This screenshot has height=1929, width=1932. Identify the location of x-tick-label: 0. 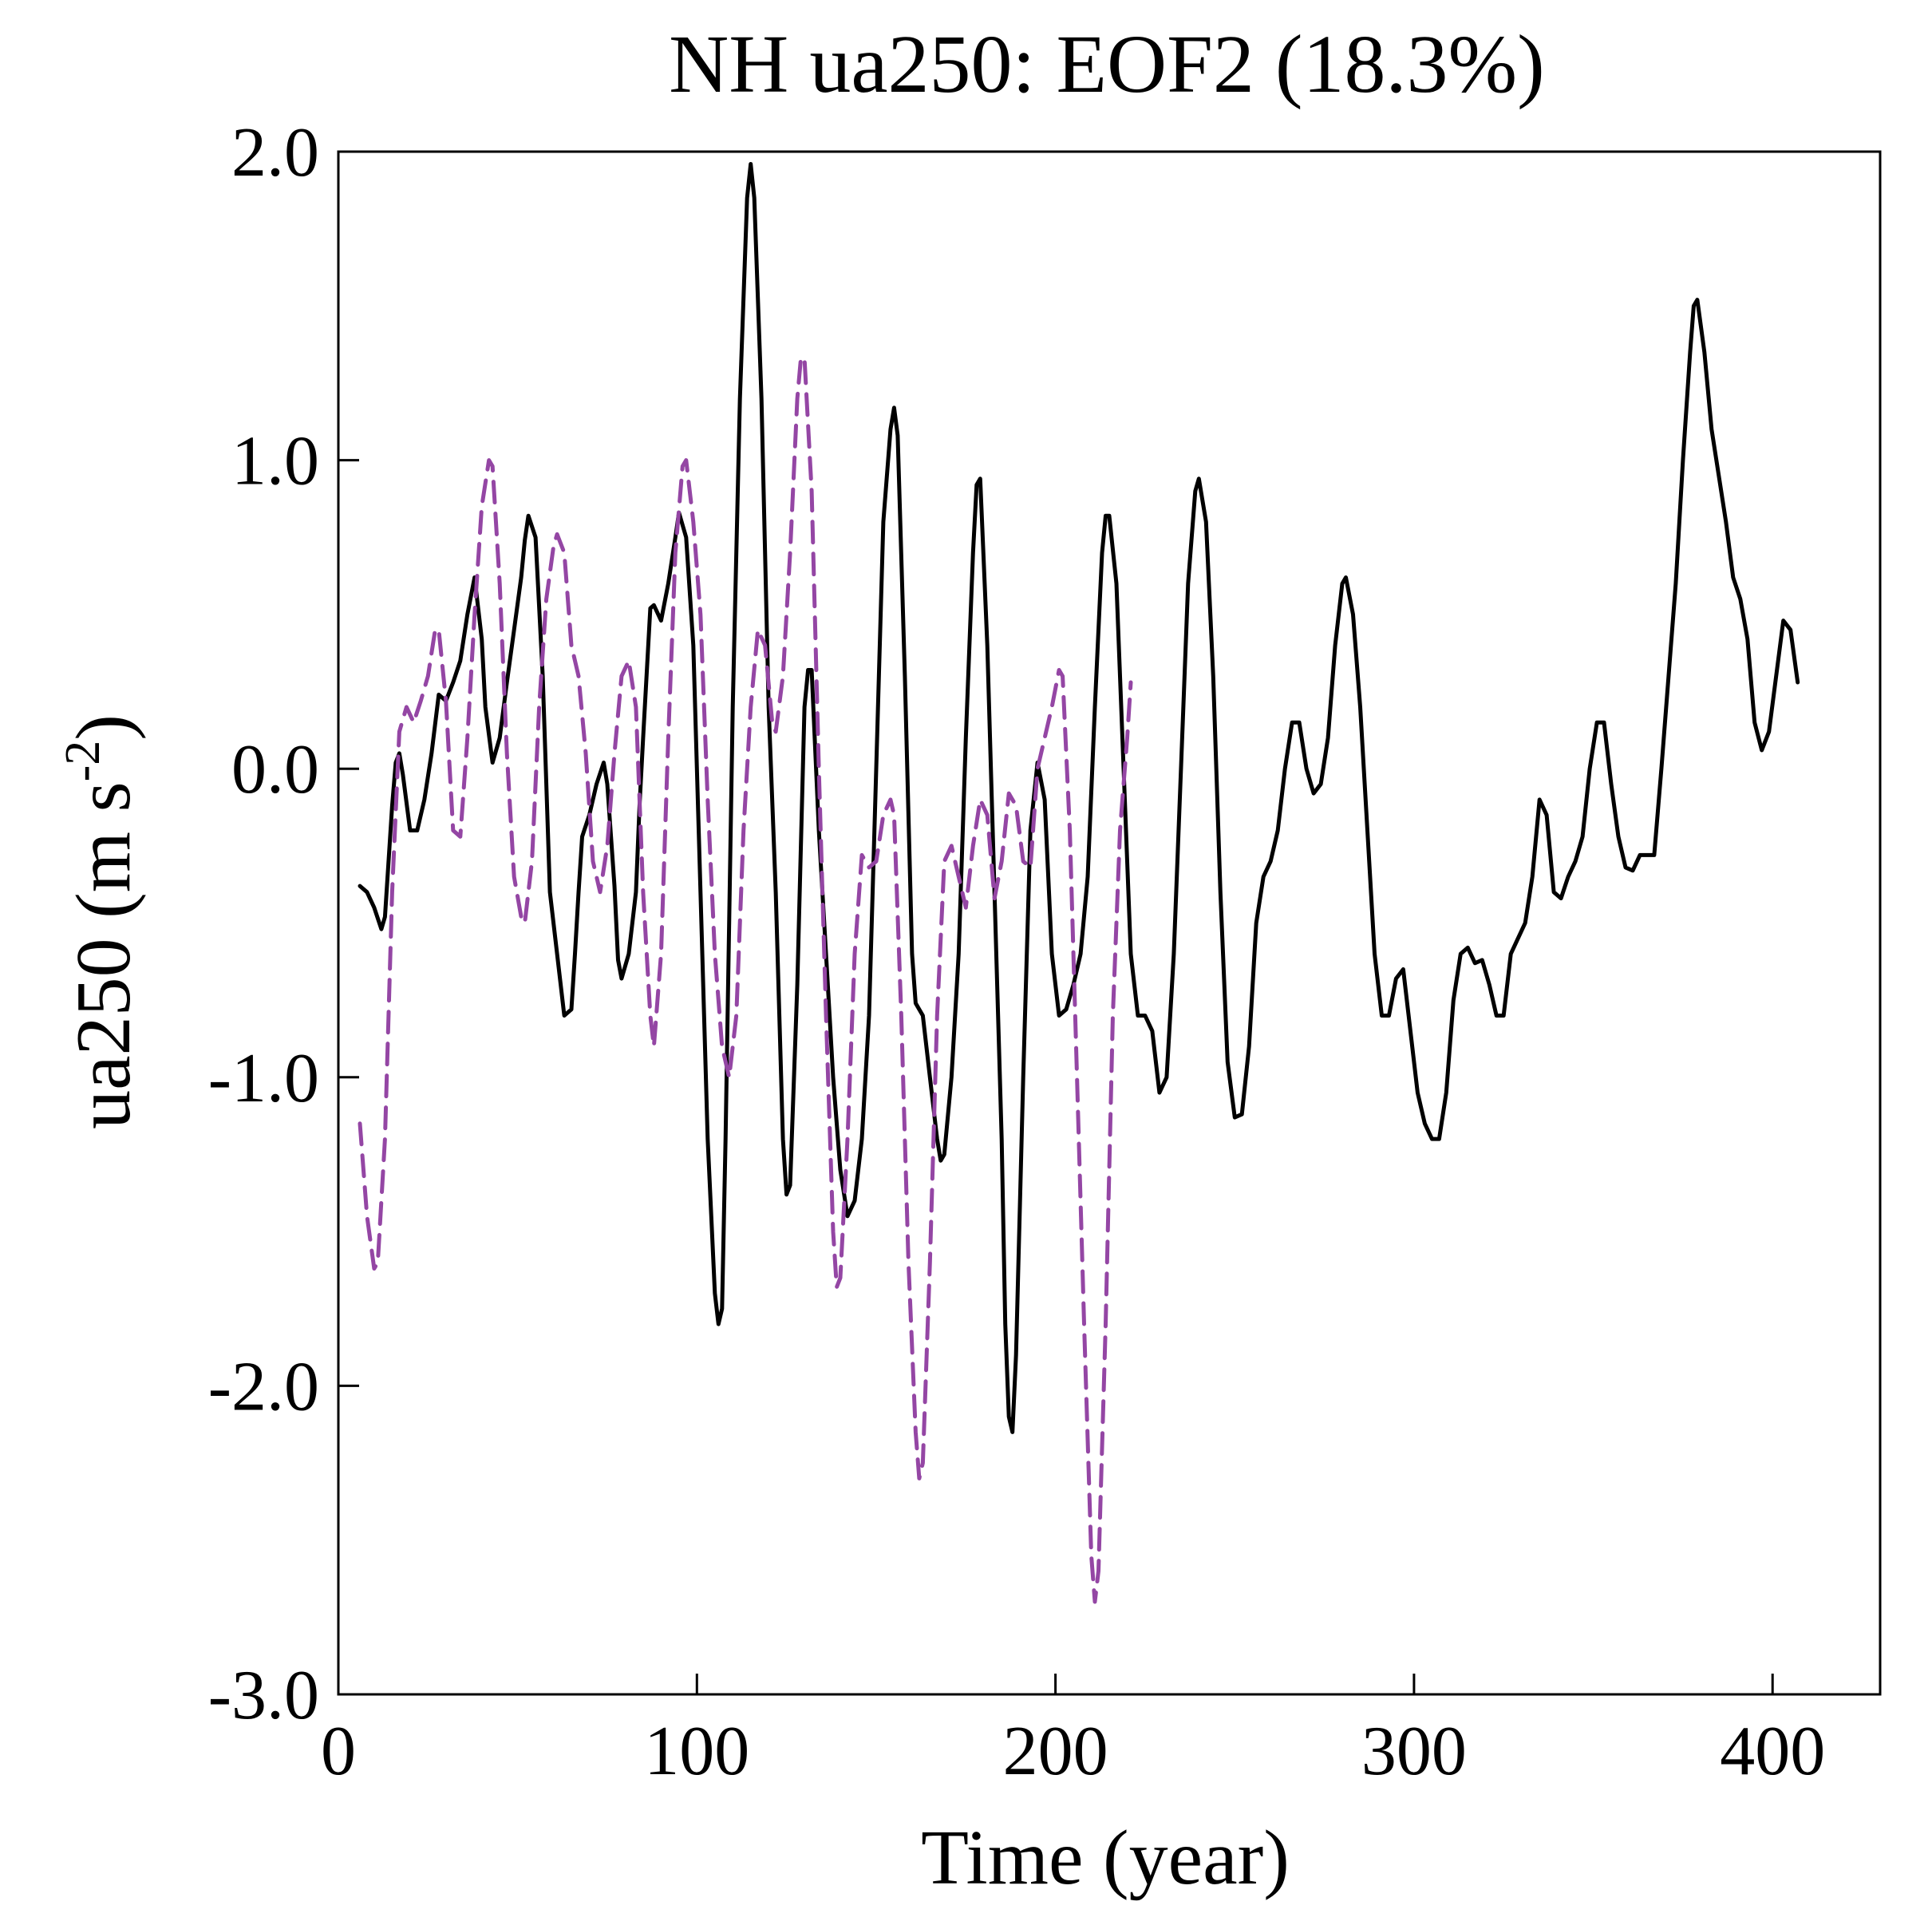
(338, 1751).